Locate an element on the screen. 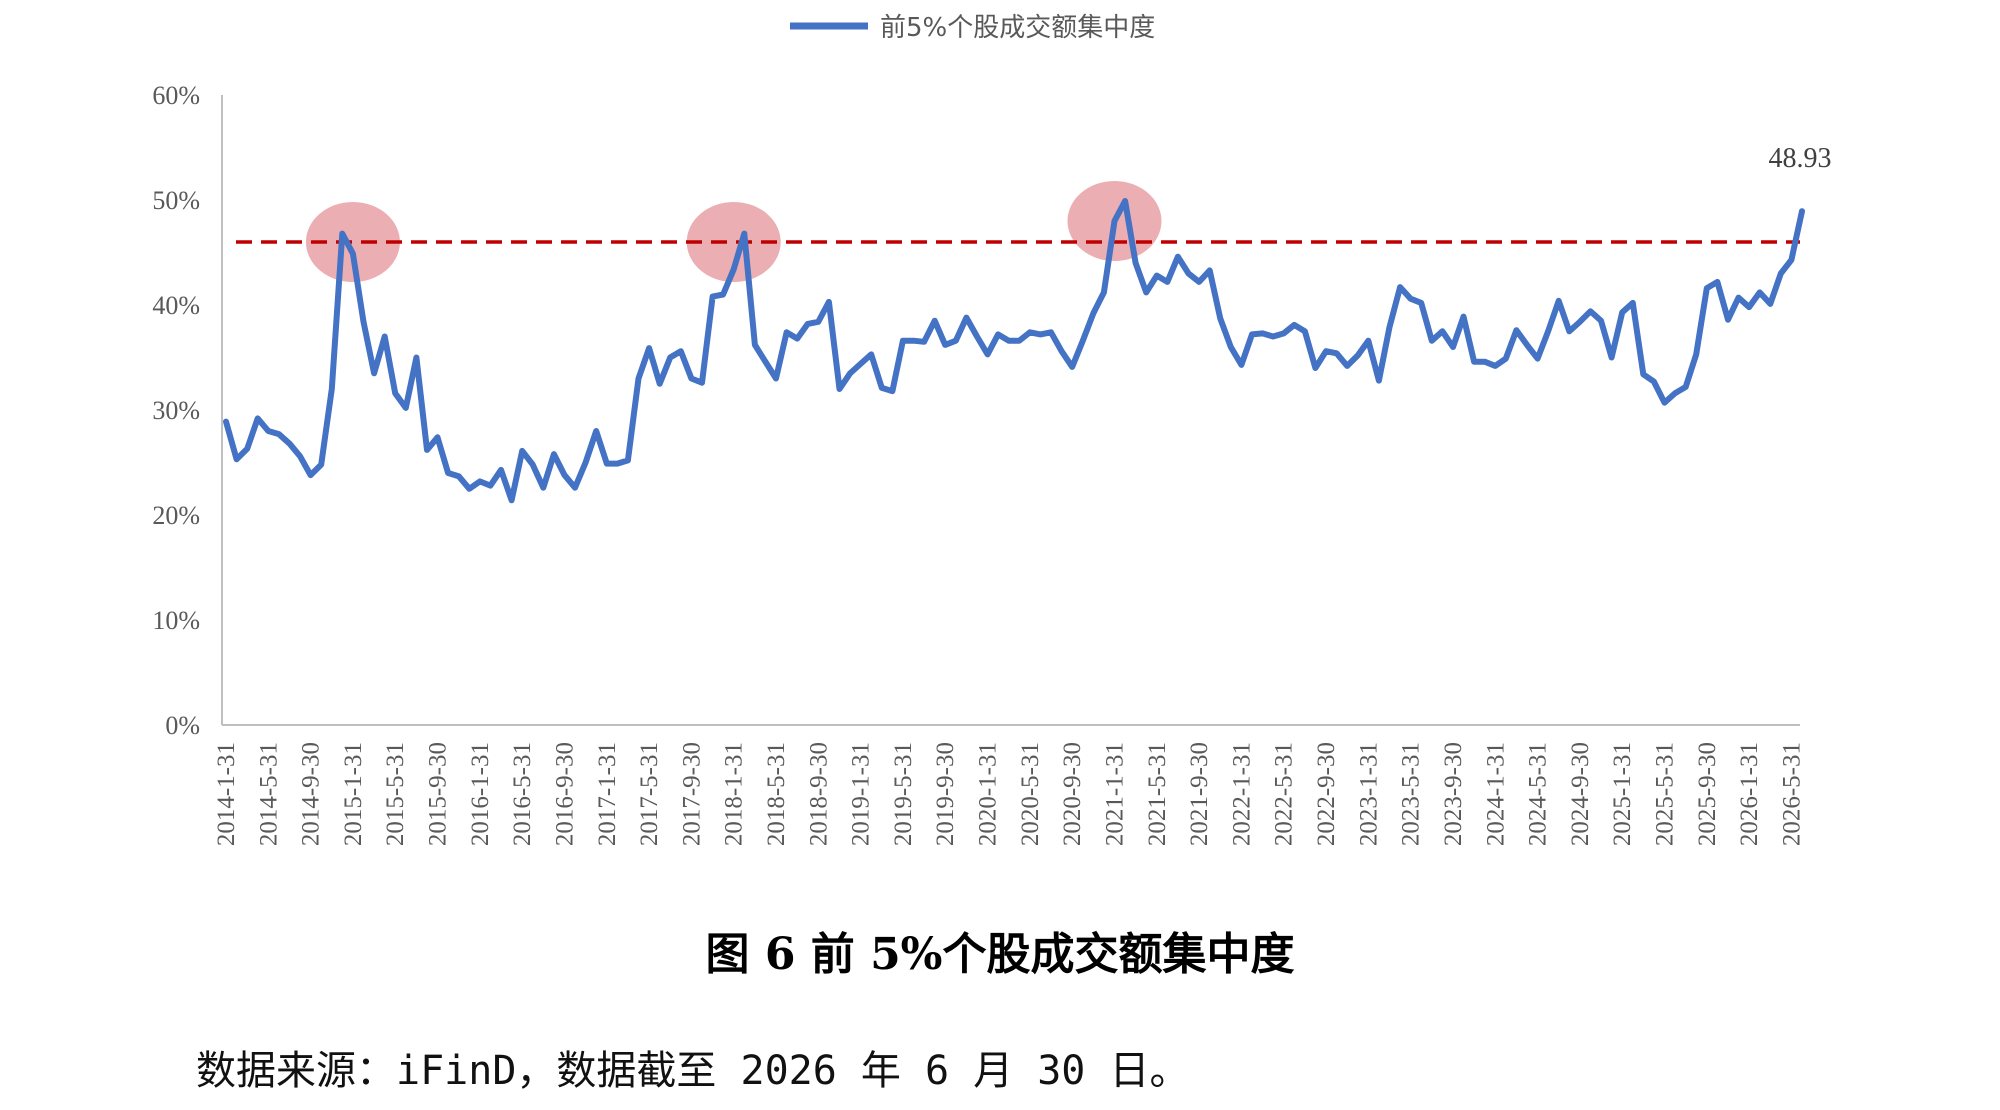 The height and width of the screenshot is (1110, 2000). x-tick-label: 2025-1-31 is located at coordinates (1622, 794).